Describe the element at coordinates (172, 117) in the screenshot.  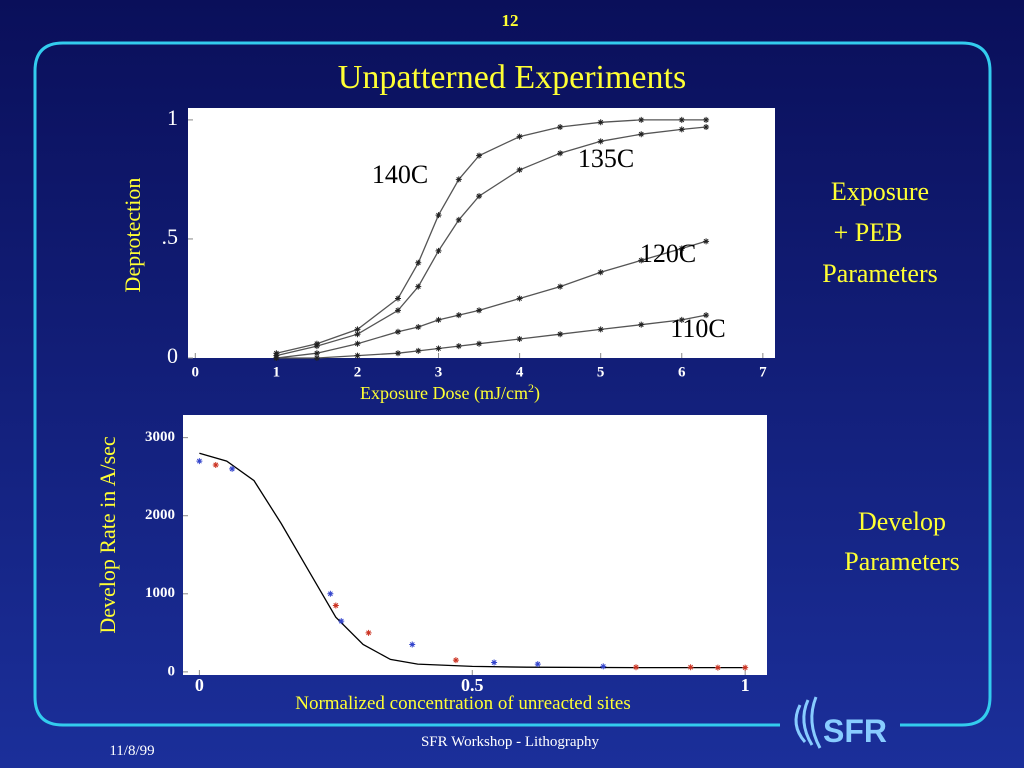
I see `y-tick-label: 1` at that location.